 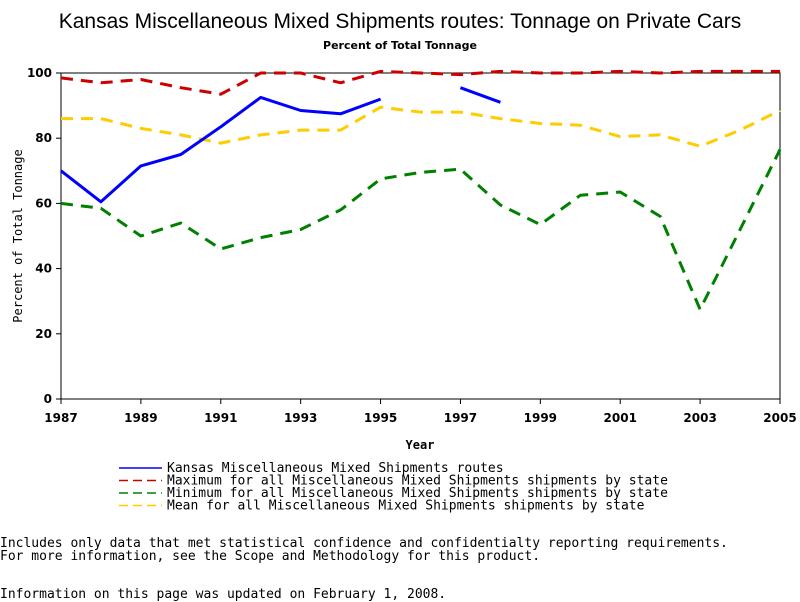 What do you see at coordinates (39, 73) in the screenshot?
I see `y-tick-label: 100` at bounding box center [39, 73].